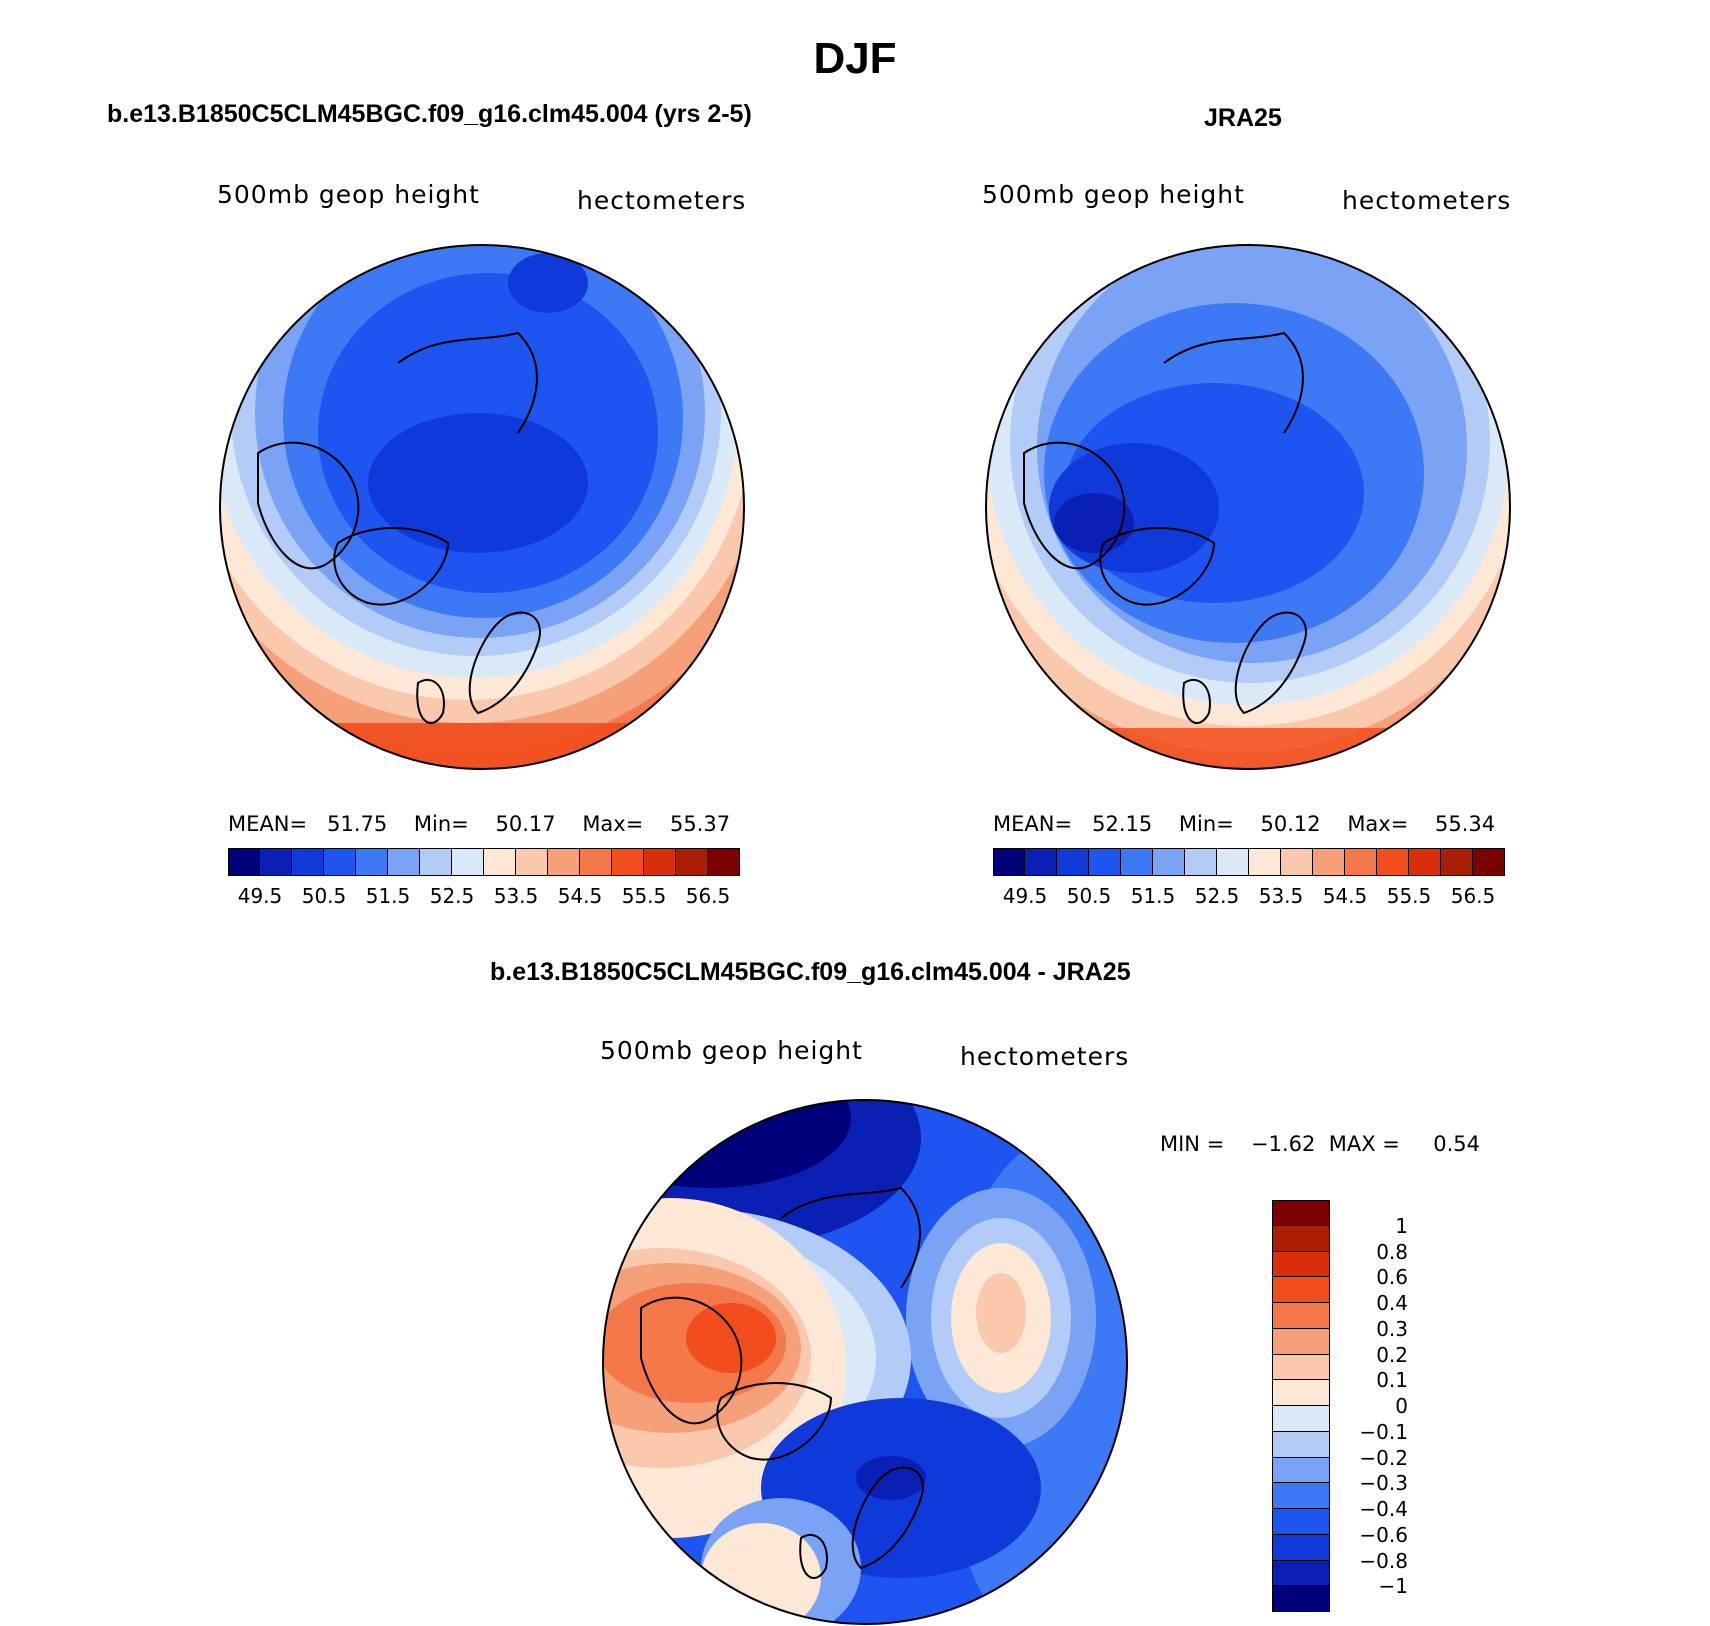 This screenshot has width=1710, height=1626. What do you see at coordinates (1392, 1354) in the screenshot?
I see `colorbar-tick-label: 0.2` at bounding box center [1392, 1354].